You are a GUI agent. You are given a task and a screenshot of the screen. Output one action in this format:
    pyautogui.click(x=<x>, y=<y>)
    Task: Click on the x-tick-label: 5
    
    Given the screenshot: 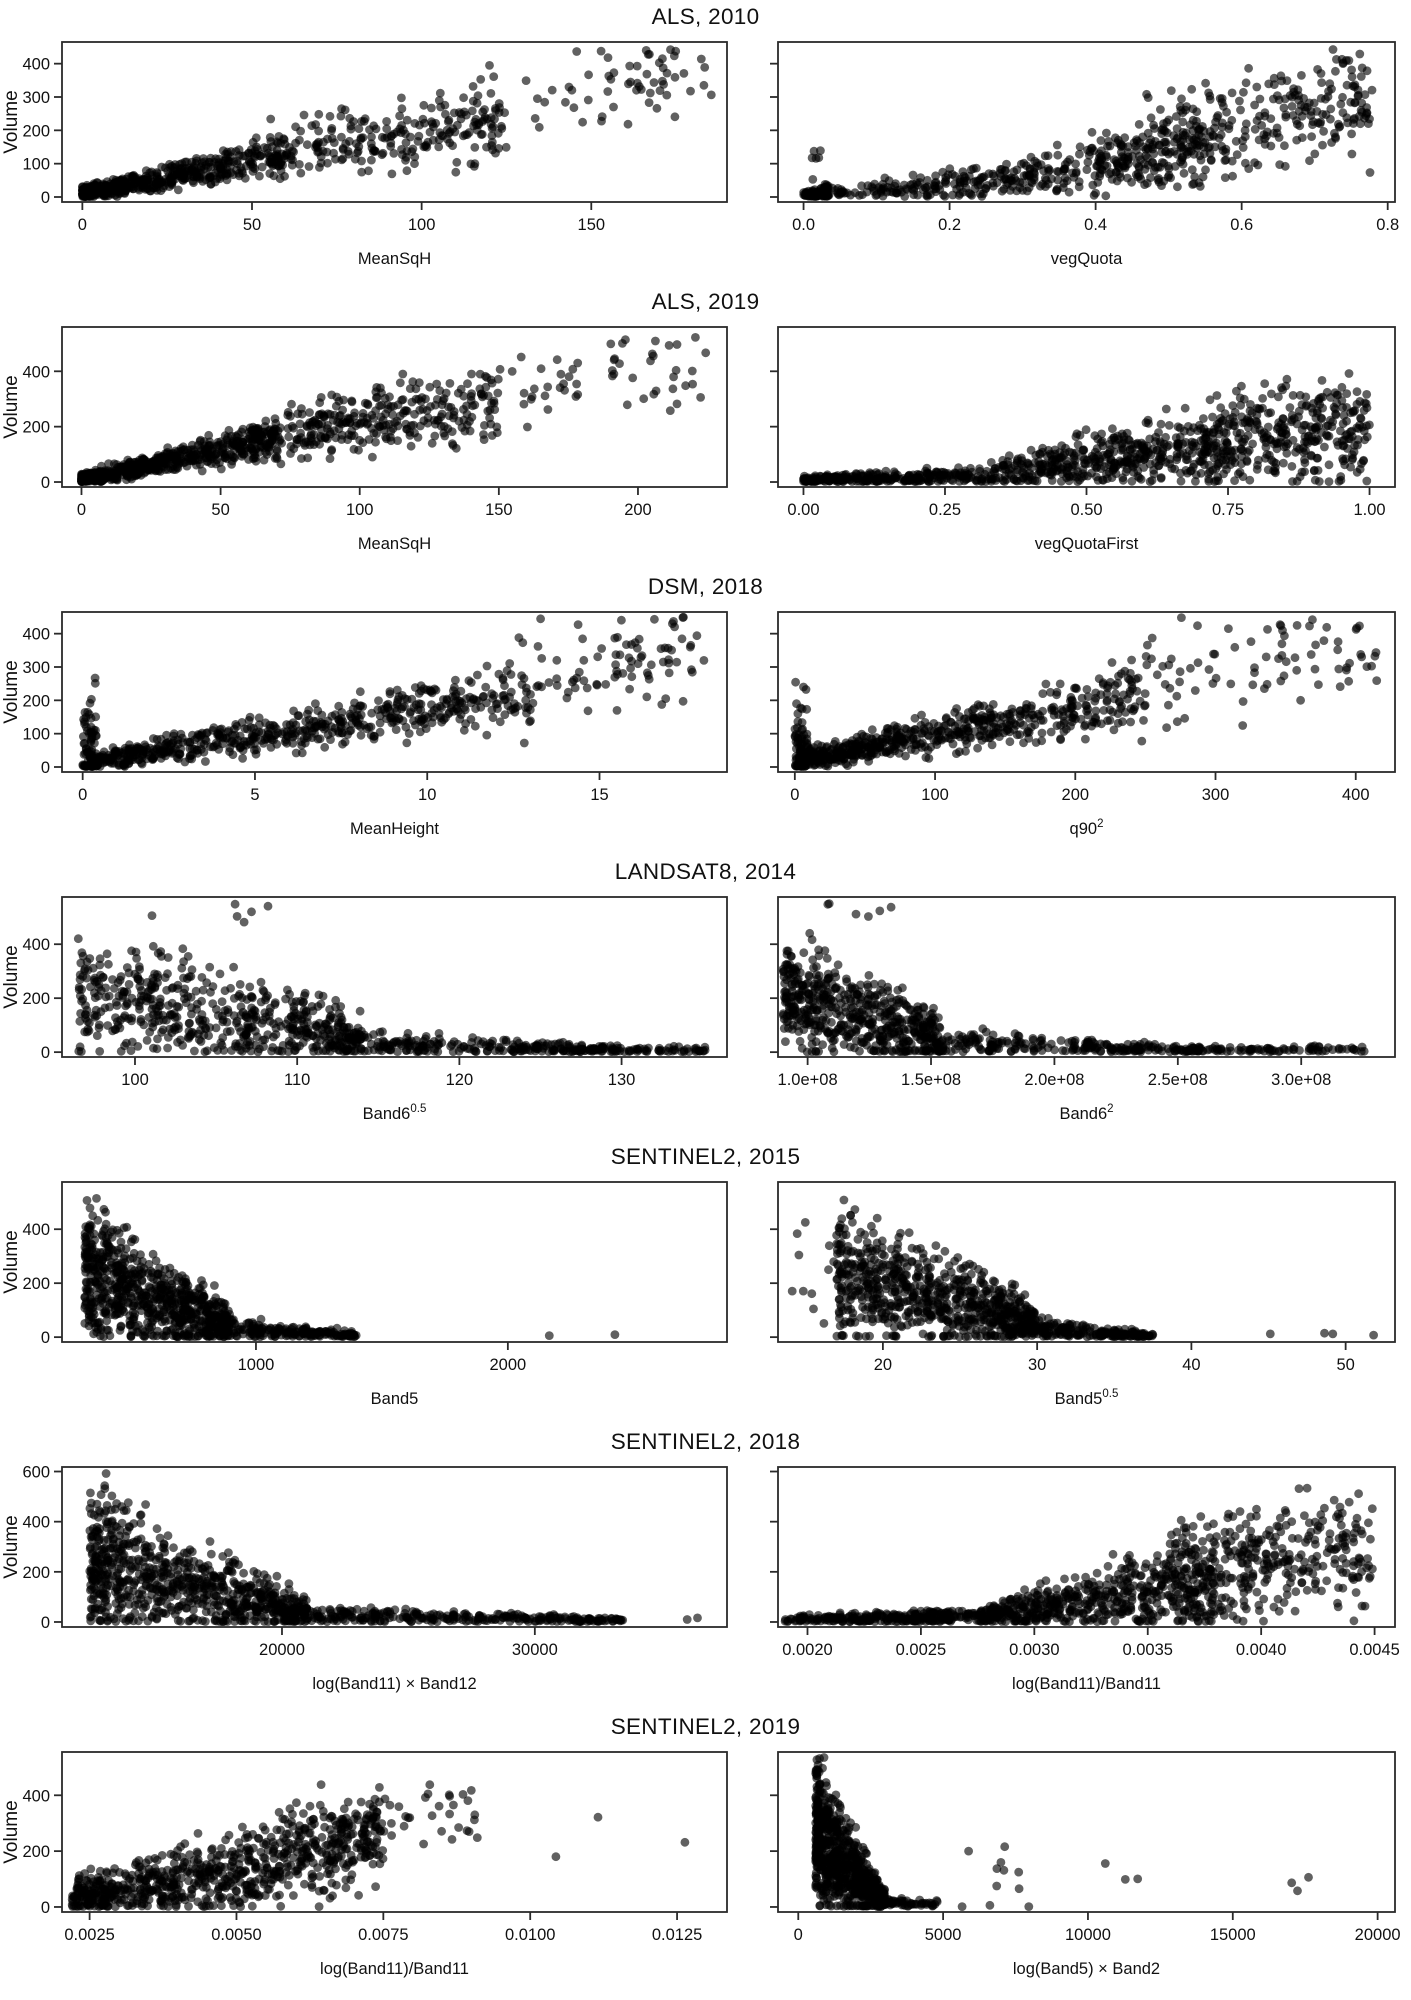 What is the action you would take?
    pyautogui.click(x=254, y=795)
    